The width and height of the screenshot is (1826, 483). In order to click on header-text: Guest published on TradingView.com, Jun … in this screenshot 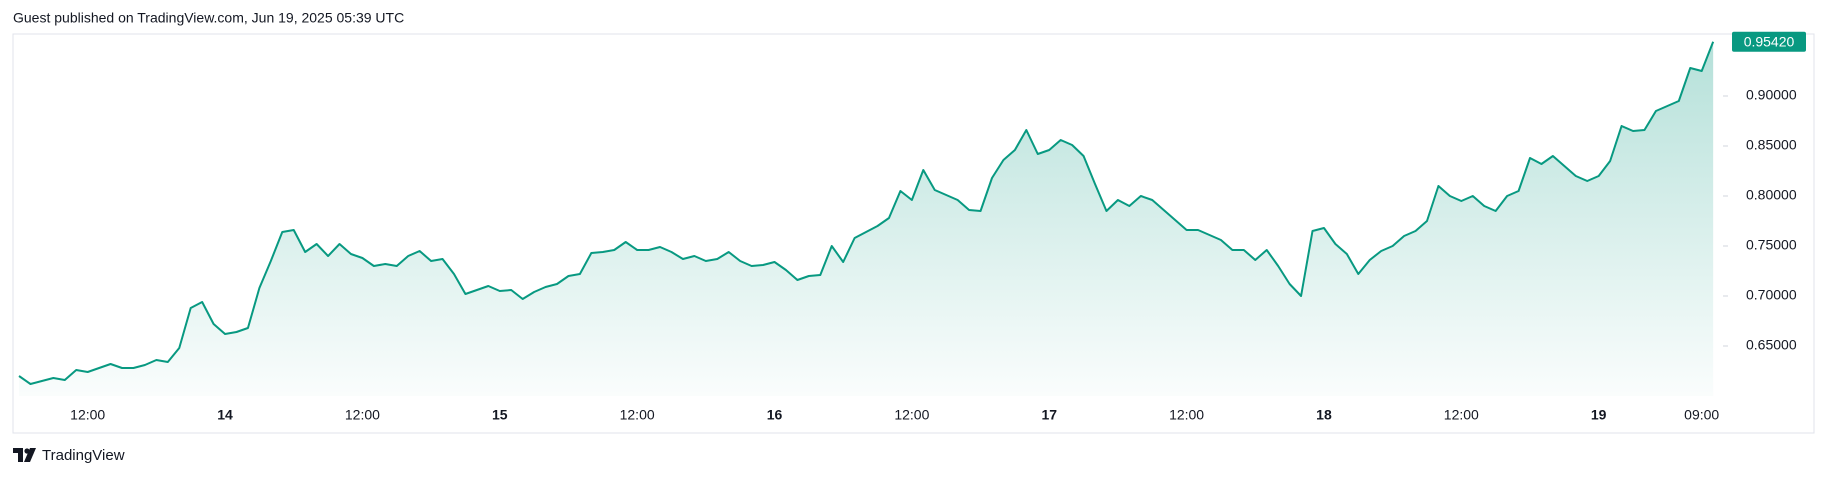, I will do `click(208, 18)`.